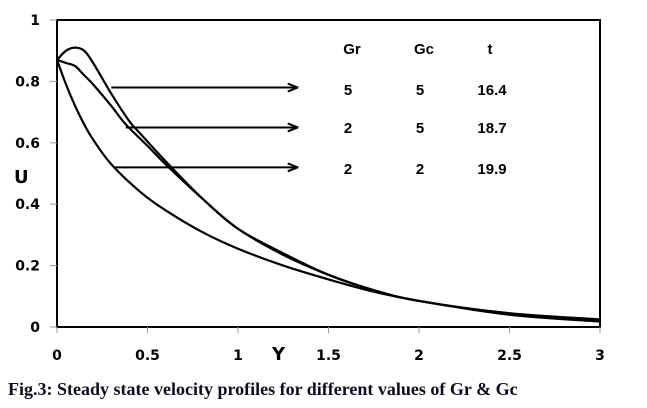 This screenshot has height=408, width=647. I want to click on annotation-arrows, so click(204, 128).